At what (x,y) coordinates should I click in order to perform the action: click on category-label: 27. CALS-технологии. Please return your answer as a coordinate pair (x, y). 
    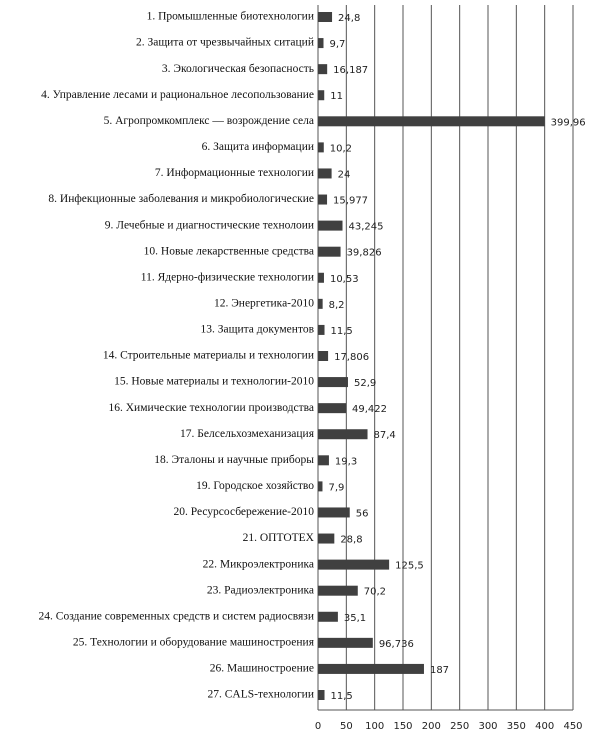
    Looking at the image, I should click on (261, 695).